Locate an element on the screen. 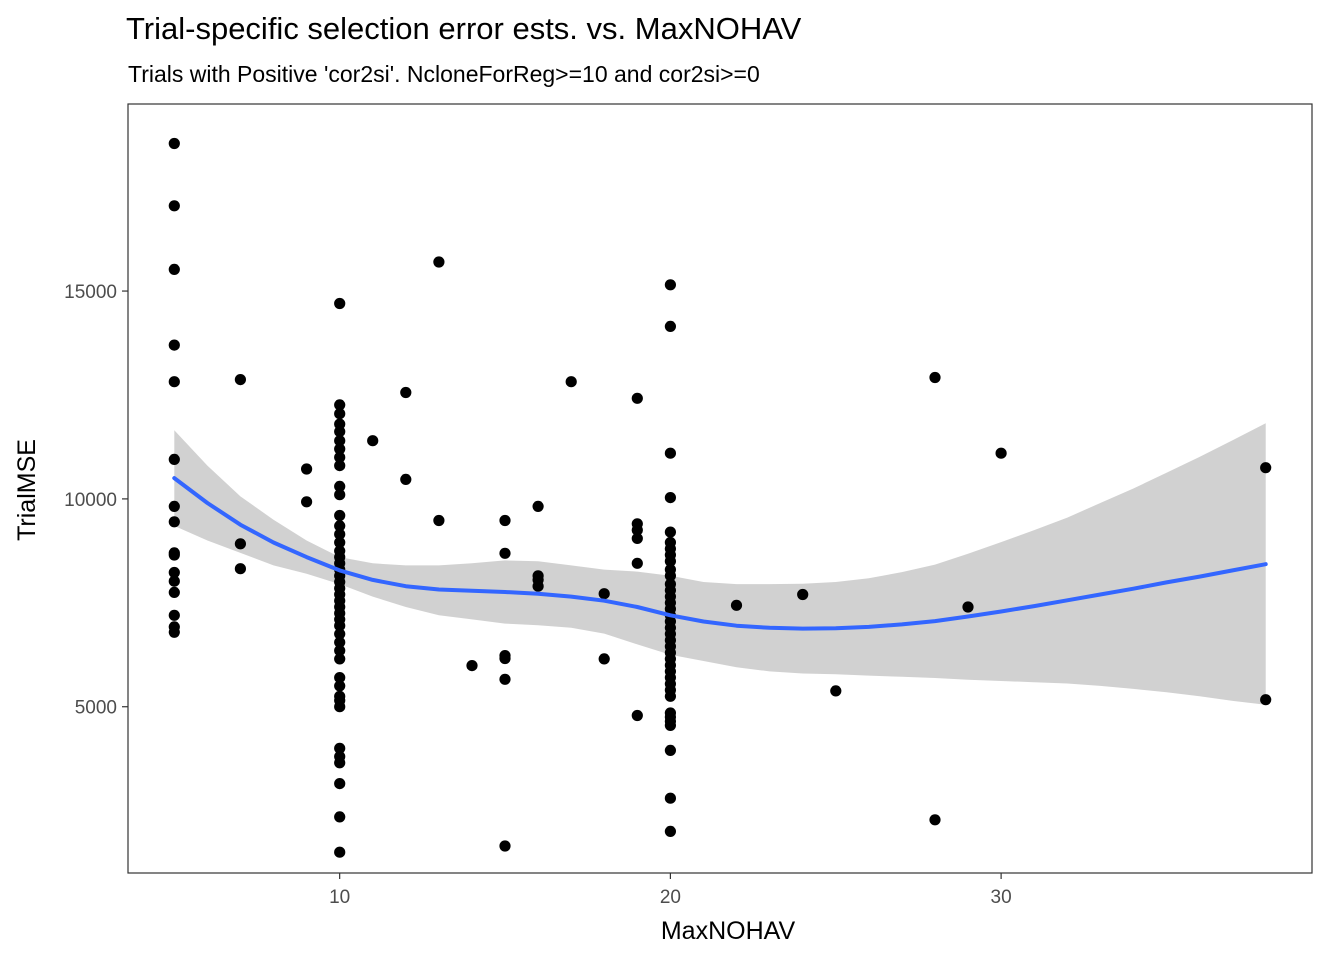 The image size is (1344, 960). y-axis: 5000 10000 15000 is located at coordinates (96, 500).